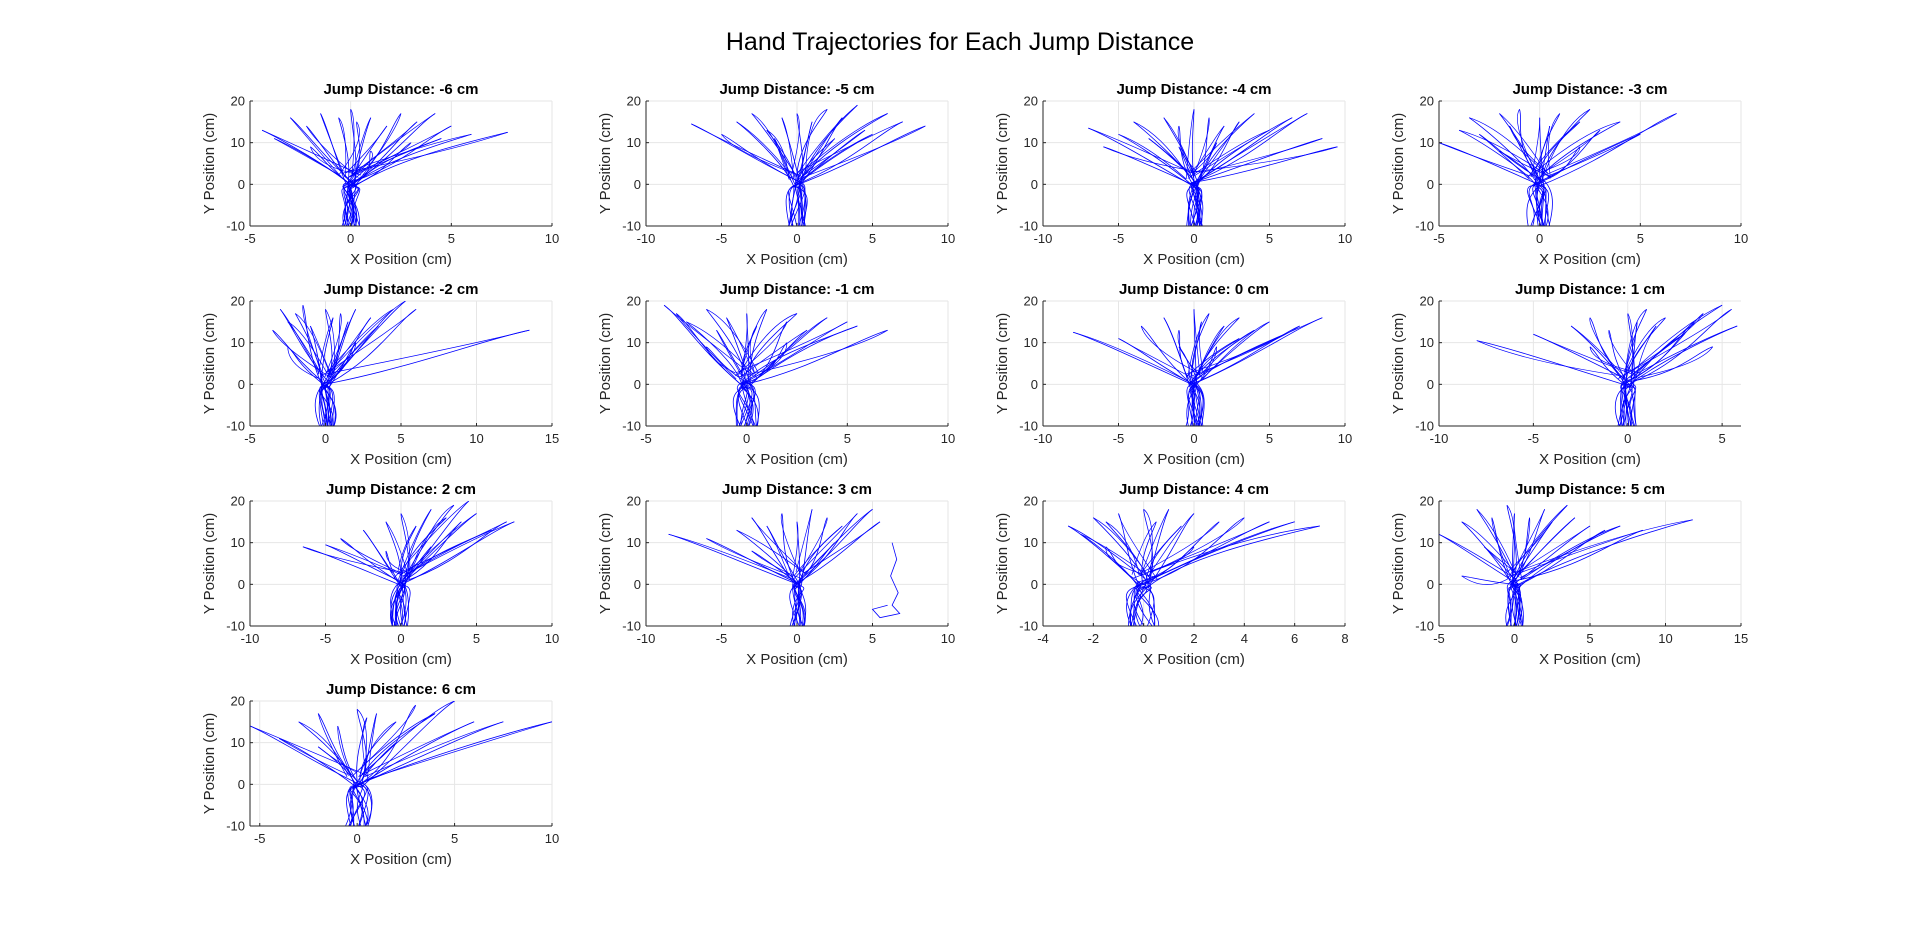 The height and width of the screenshot is (936, 1920). Describe the element at coordinates (796, 289) in the screenshot. I see `subplot-title: Jump Distance: -1 cm` at that location.